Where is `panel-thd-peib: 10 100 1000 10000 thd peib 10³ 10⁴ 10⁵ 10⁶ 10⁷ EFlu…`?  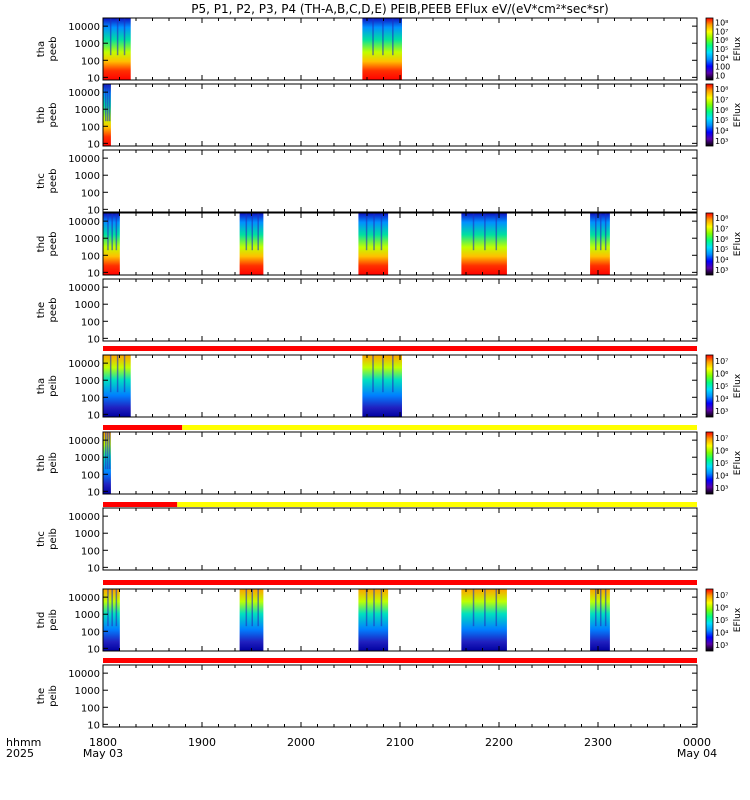
panel-thd-peib: 10 100 1000 10000 thd peib 10³ 10⁴ 10⁵ 10⁶ 10⁷ EFlu… is located at coordinates (389, 621).